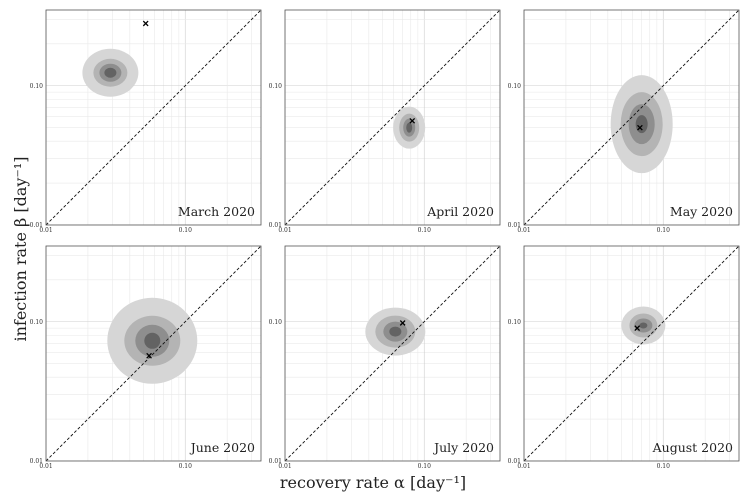  Describe the element at coordinates (20, 248) in the screenshot. I see `y-axis-label: infection rate β [day⁻¹]` at that location.